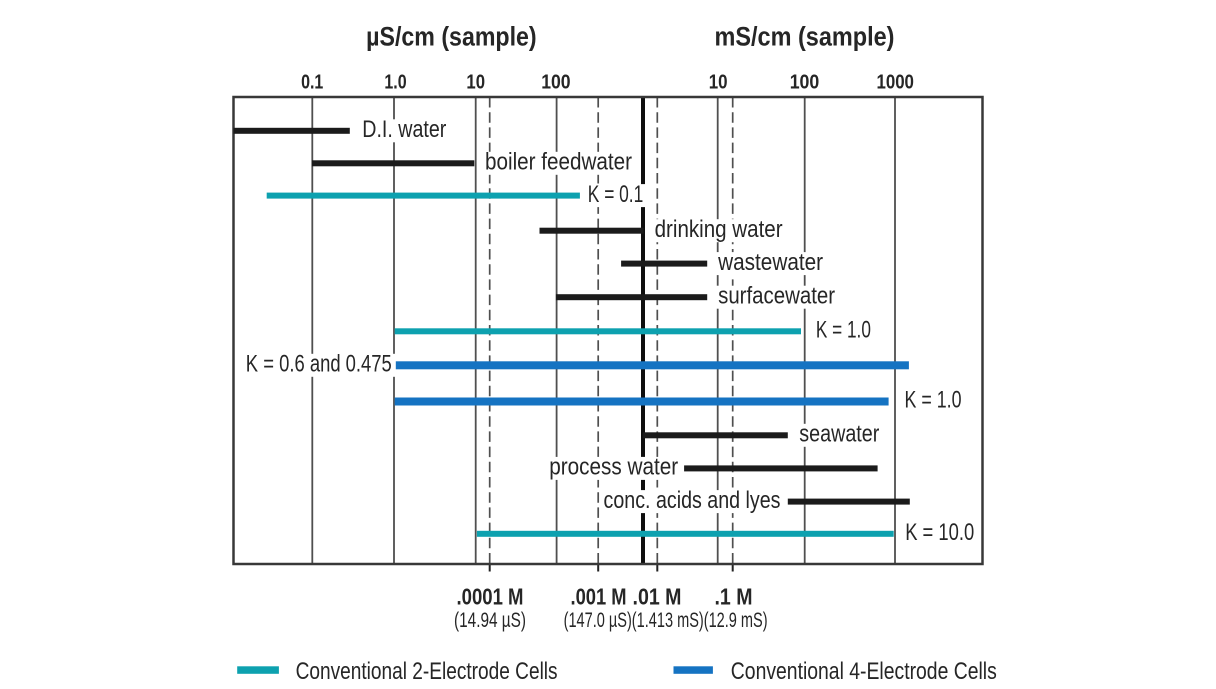 Image resolution: width=1216 pixels, height=689 pixels. I want to click on svg-text: 1000, so click(895, 82).